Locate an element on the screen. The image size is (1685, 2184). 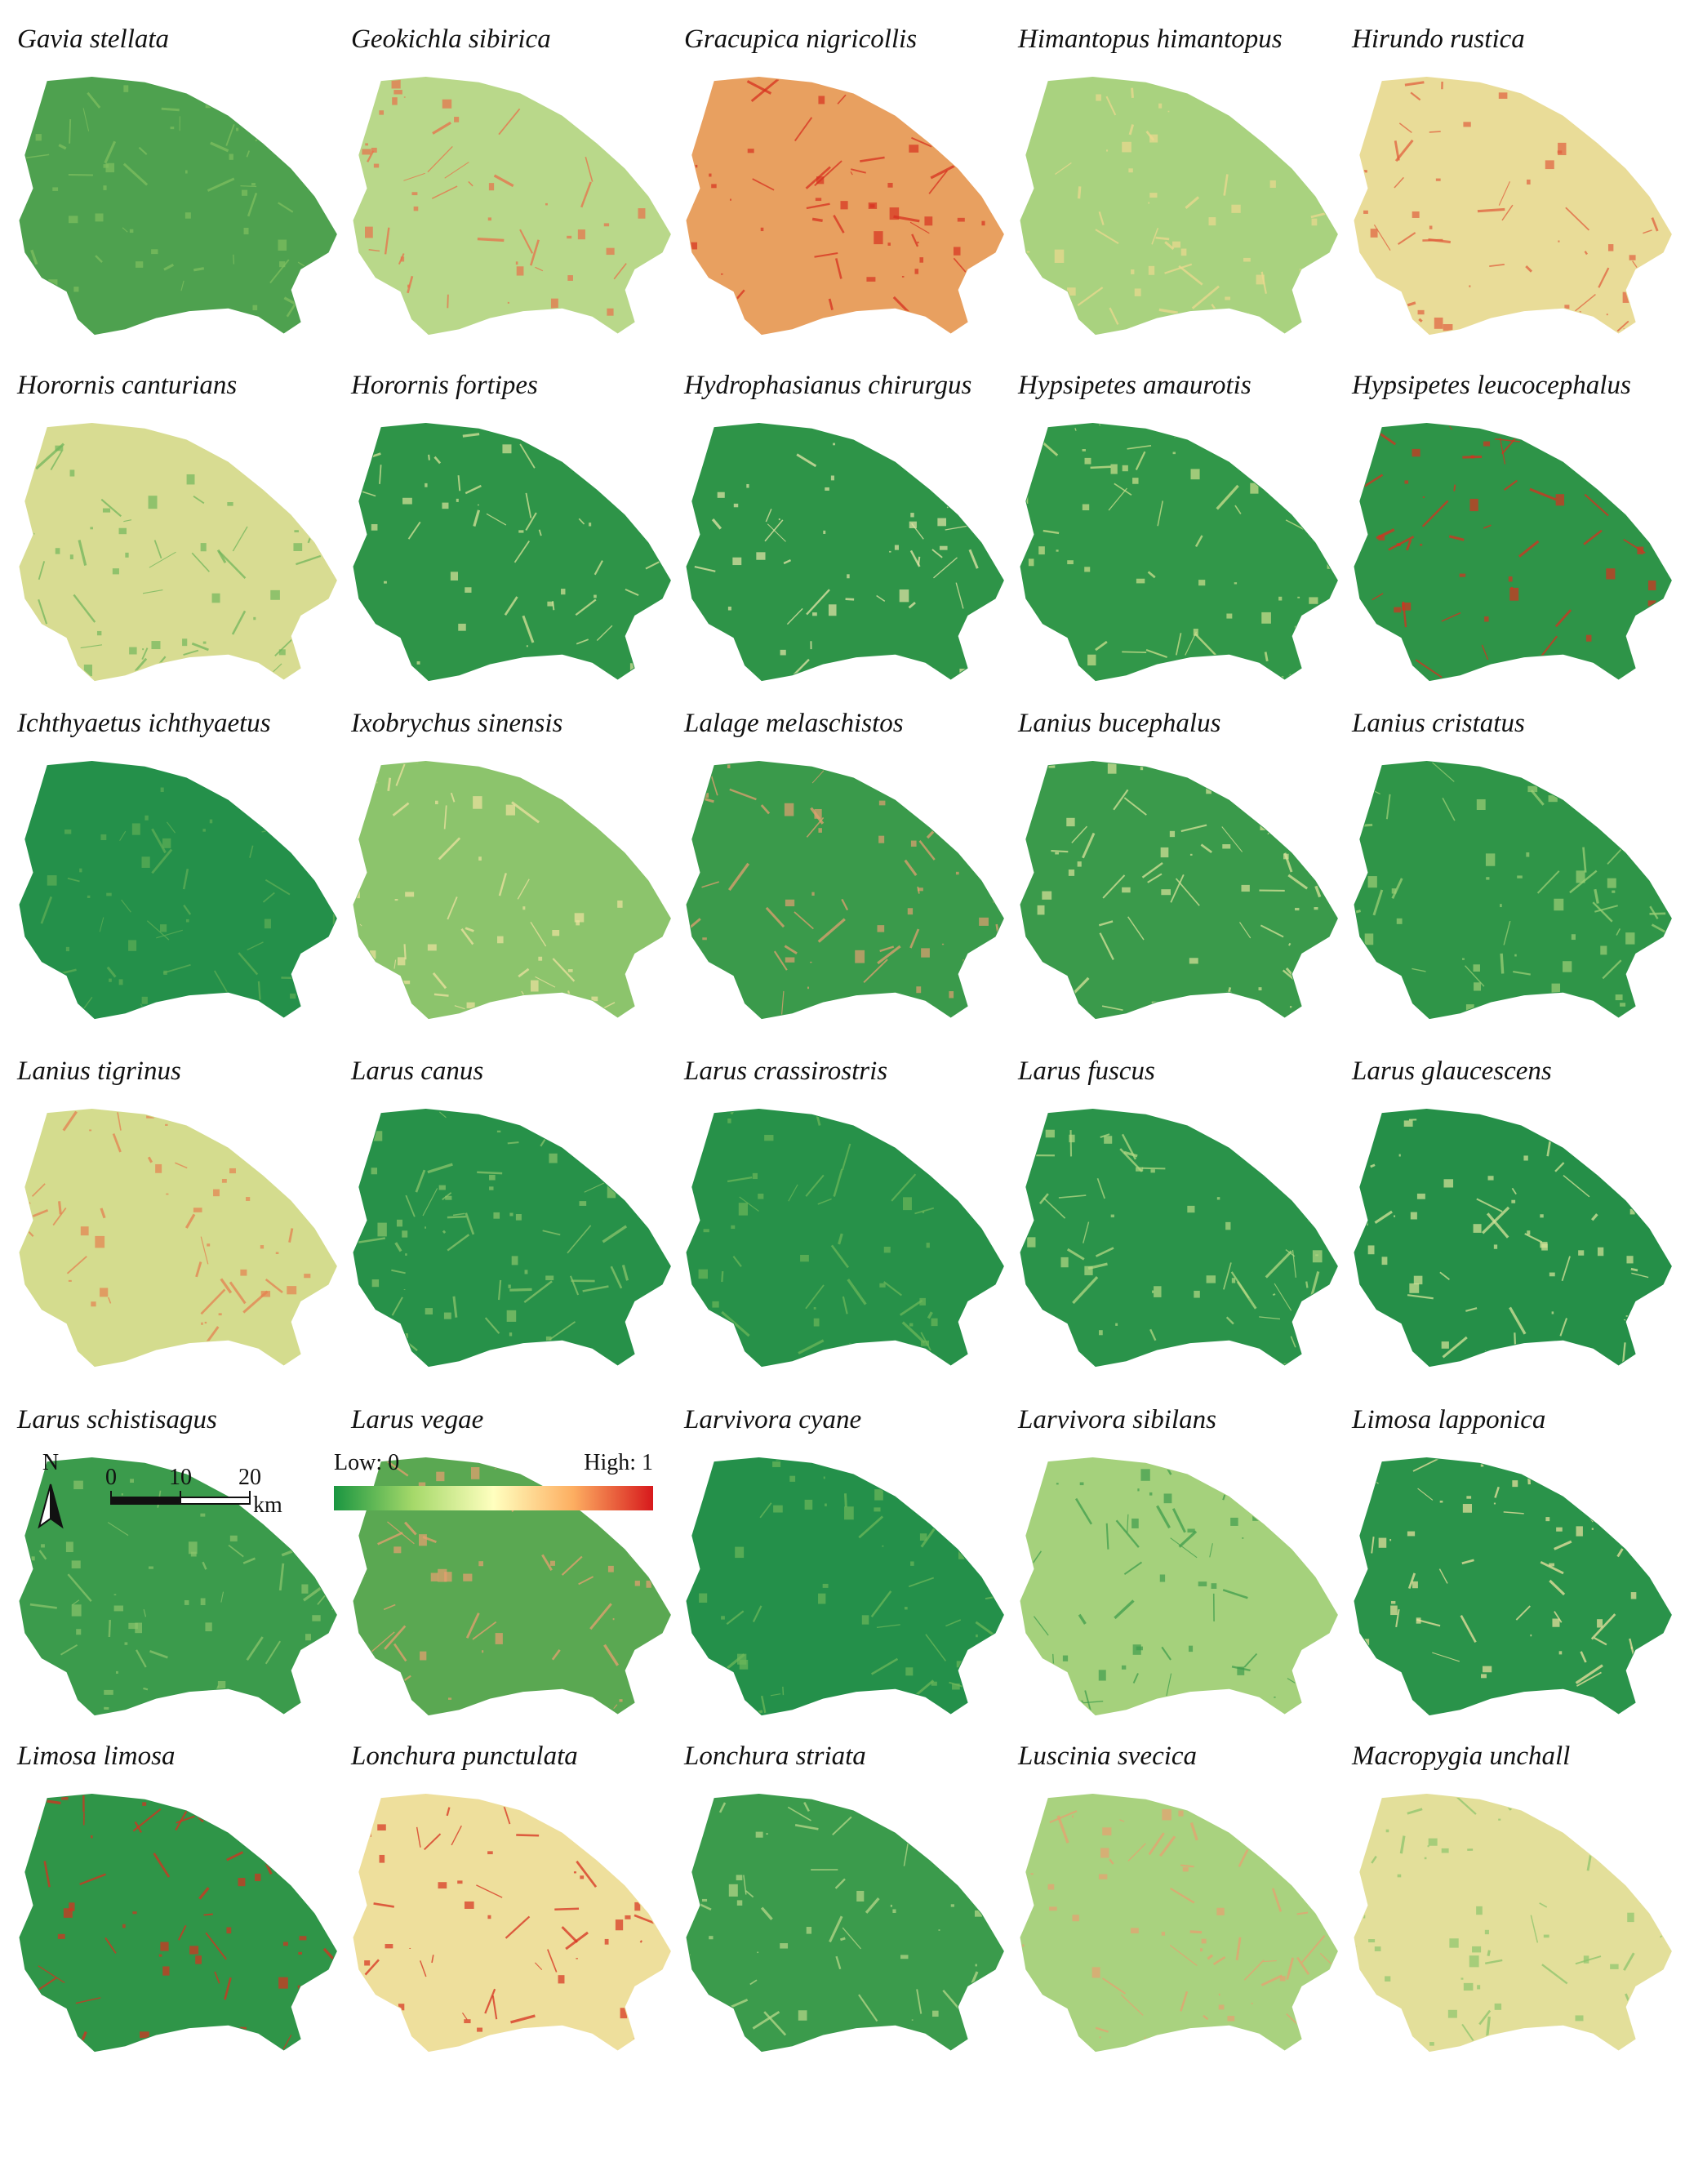
colorbar is located at coordinates (493, 1498).